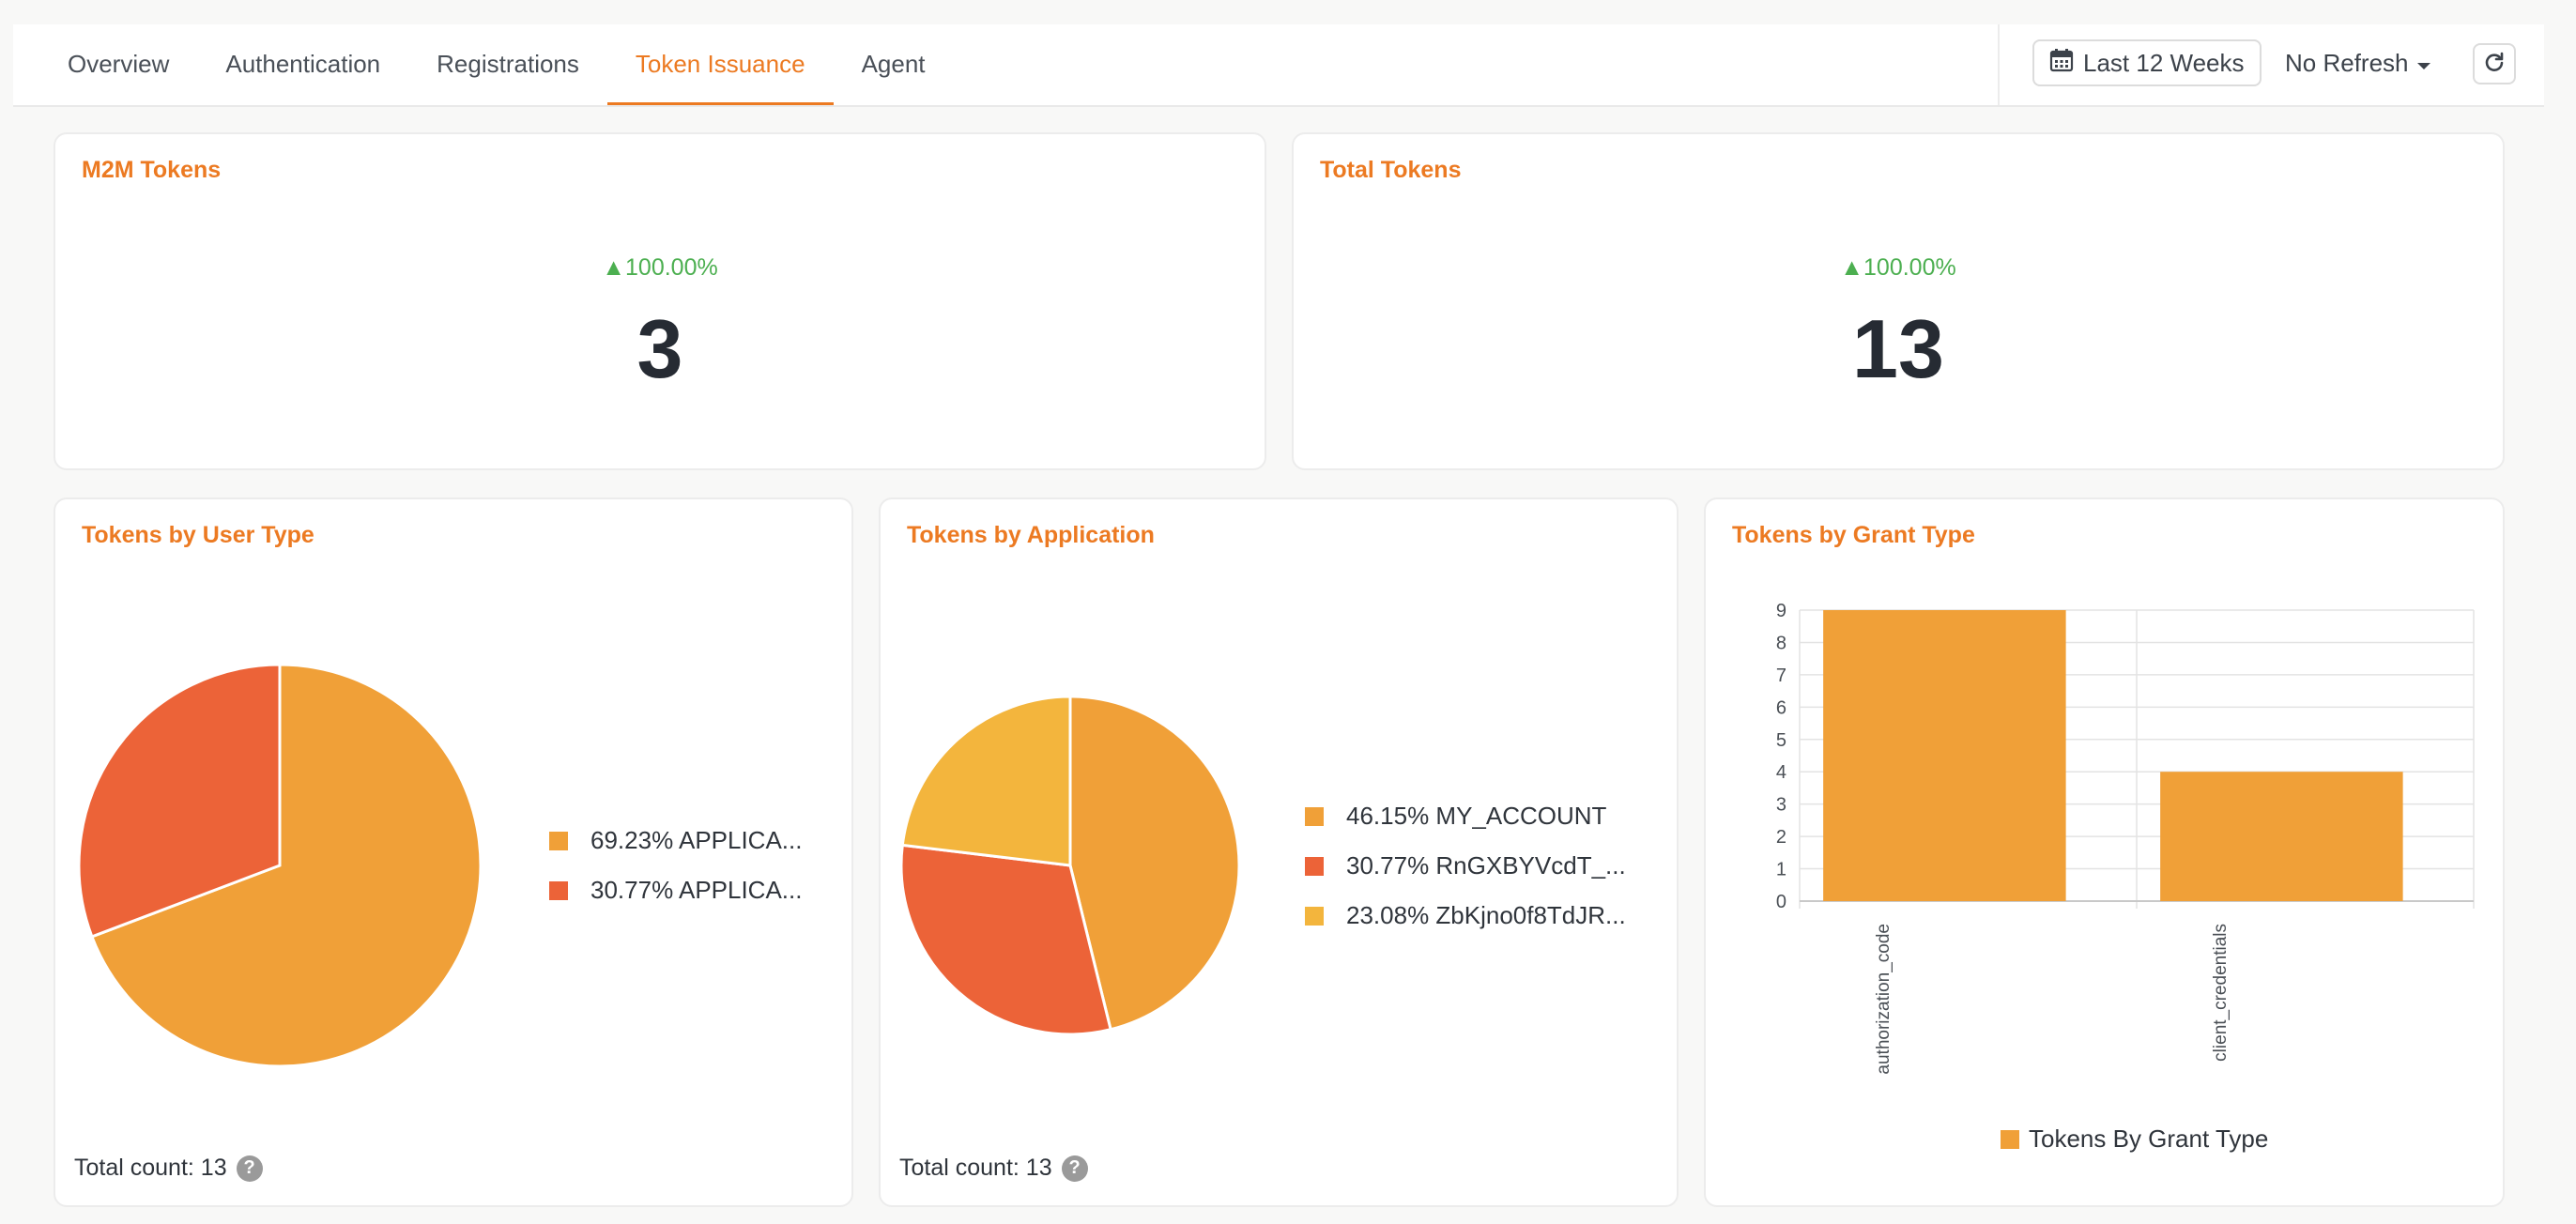  Describe the element at coordinates (660, 348) in the screenshot. I see `metric-value: 3` at that location.